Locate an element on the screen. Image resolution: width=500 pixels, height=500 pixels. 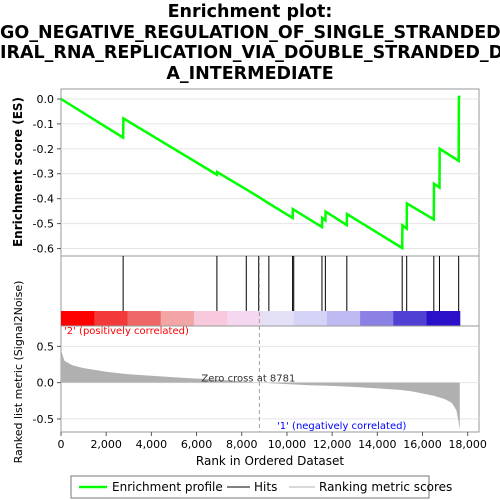
es-tick-label: -0.2 is located at coordinates (43, 149).